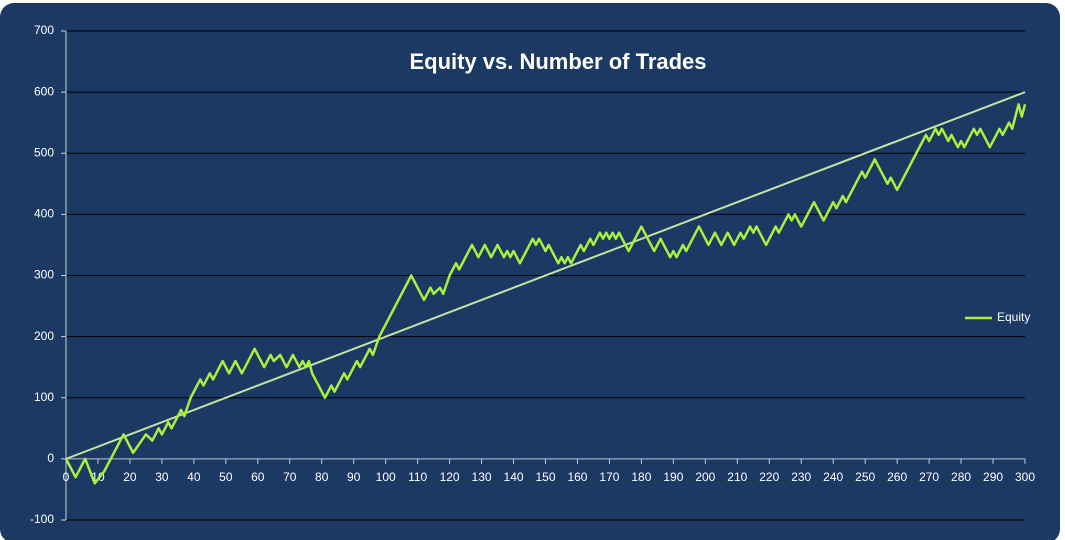  What do you see at coordinates (514, 477) in the screenshot?
I see `x-tick-label: 140` at bounding box center [514, 477].